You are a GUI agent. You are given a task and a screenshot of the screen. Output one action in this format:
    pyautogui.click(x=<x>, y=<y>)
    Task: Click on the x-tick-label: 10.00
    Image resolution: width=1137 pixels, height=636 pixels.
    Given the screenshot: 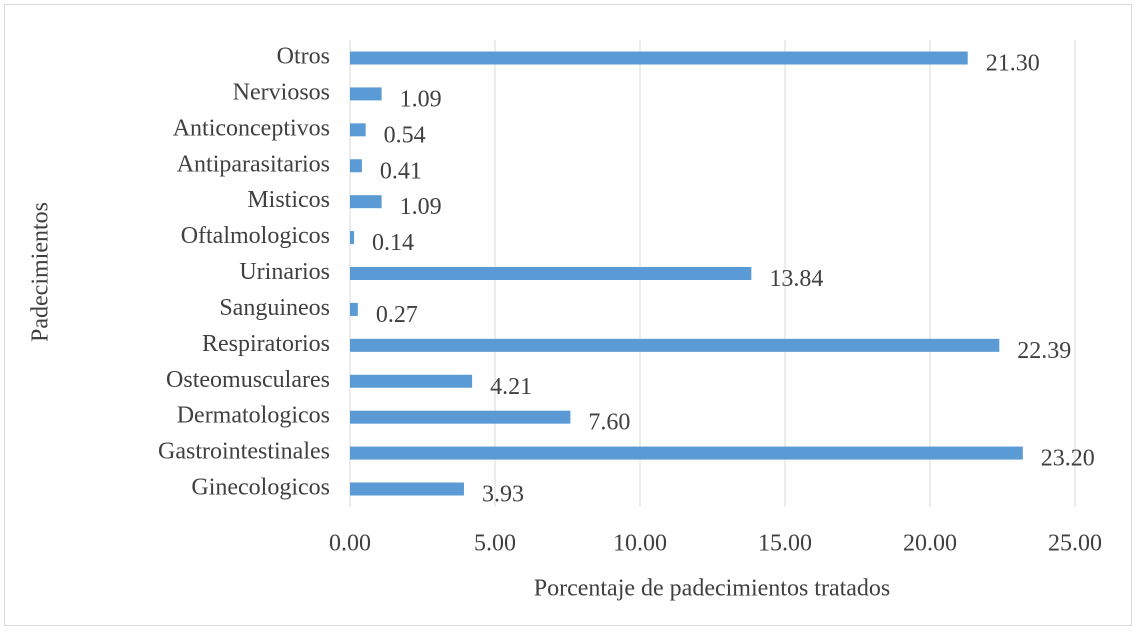 What is the action you would take?
    pyautogui.click(x=640, y=544)
    